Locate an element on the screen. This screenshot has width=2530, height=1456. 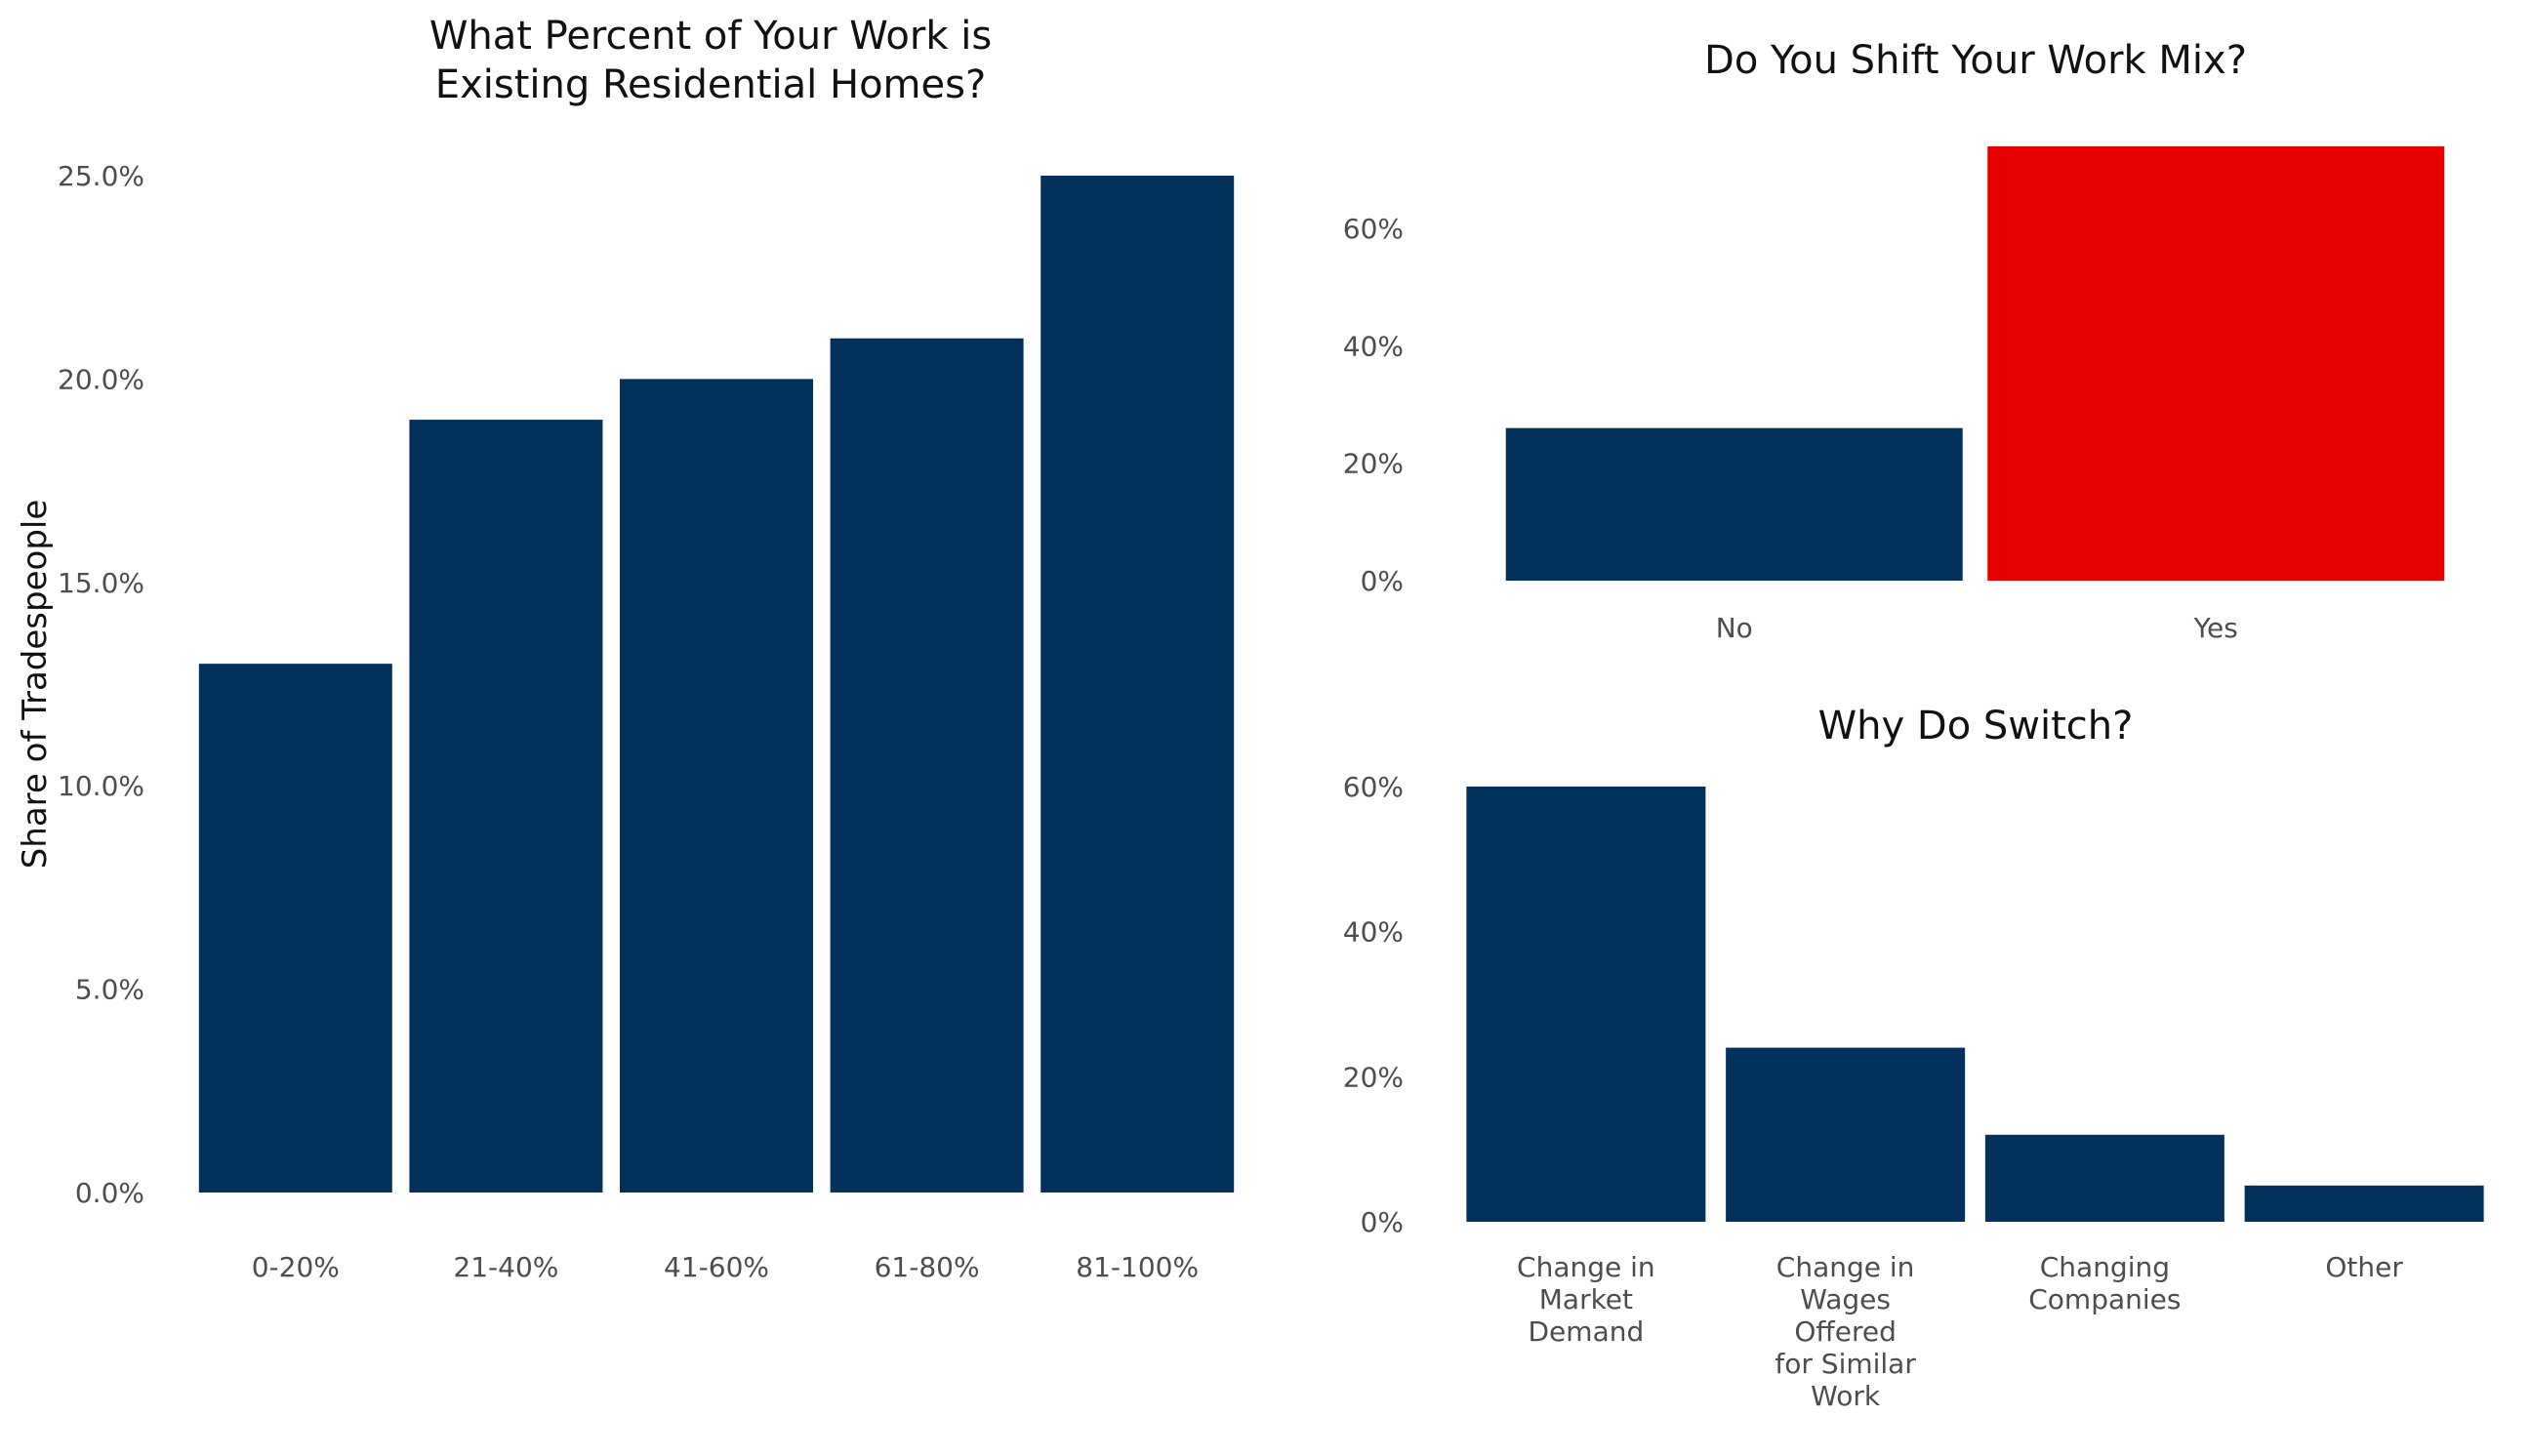
x-tick-label: Yes is located at coordinates (2215, 628).